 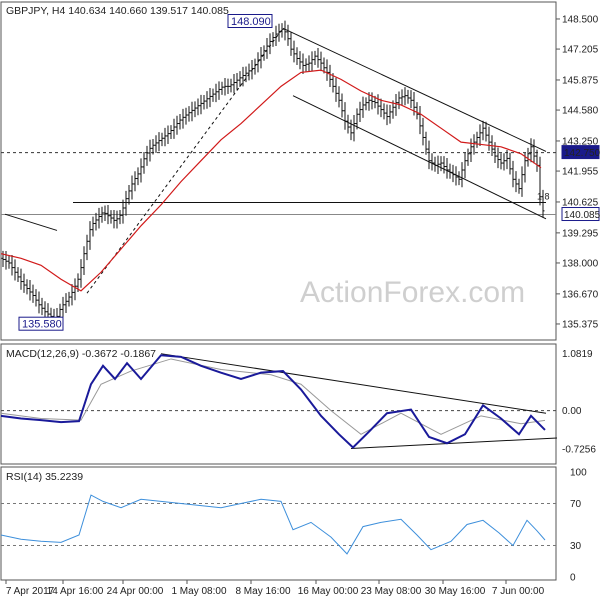 I want to click on x-tick-label: 8 May 16:00, so click(x=262, y=591).